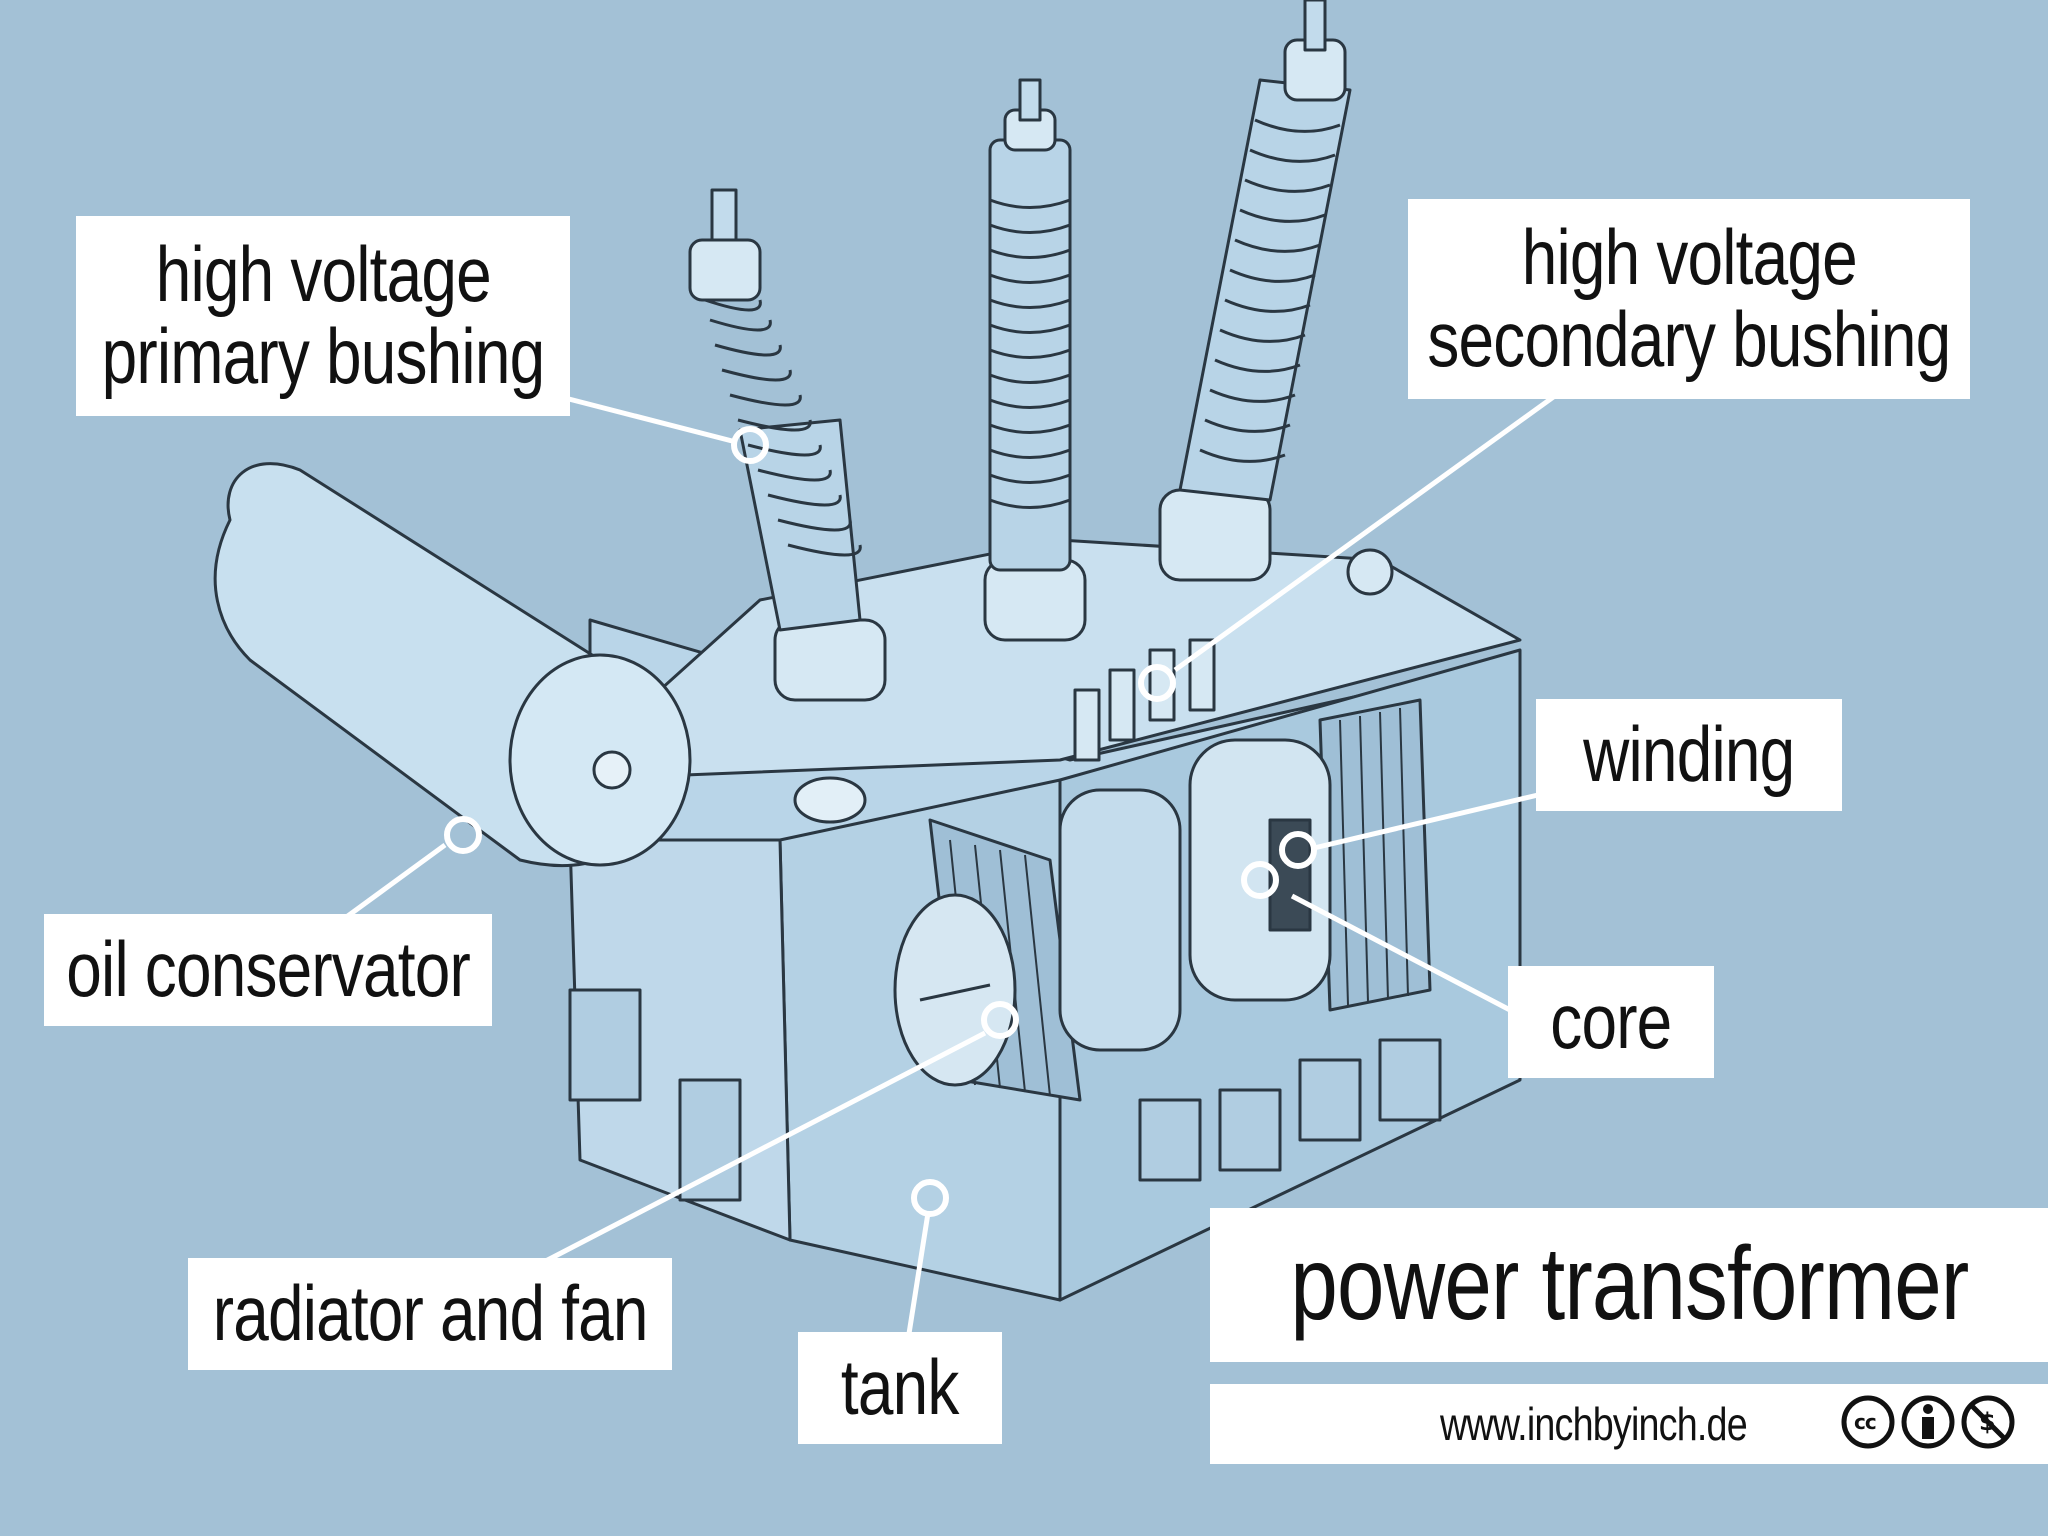 Image resolution: width=2048 pixels, height=1536 pixels. What do you see at coordinates (1689, 257) in the screenshot?
I see `label-secondary-bushing-line1: high voltage` at bounding box center [1689, 257].